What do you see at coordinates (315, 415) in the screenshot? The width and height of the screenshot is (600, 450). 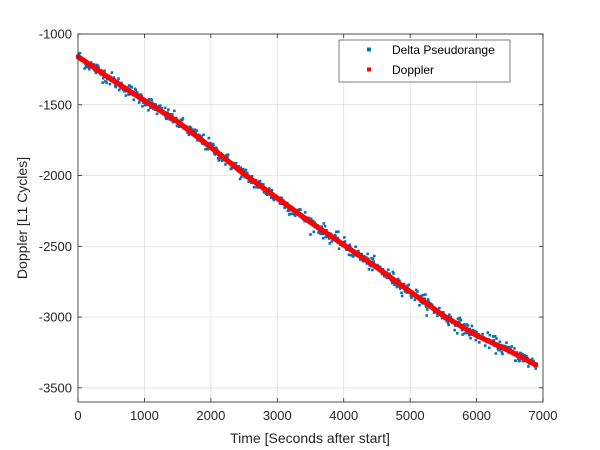 I see `x-tick-labels: 0 1000 2000 3000 4000 5000 6000 7000` at bounding box center [315, 415].